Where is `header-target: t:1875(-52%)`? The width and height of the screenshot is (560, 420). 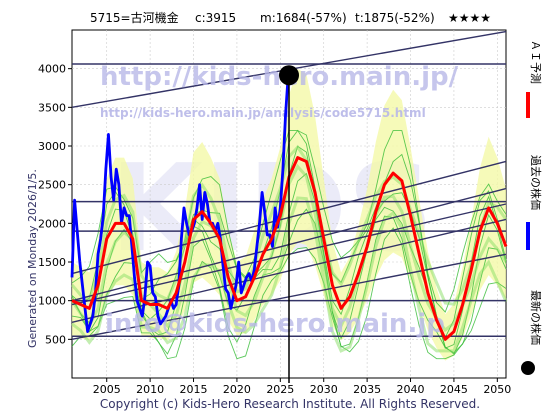
header-target: t:1875(-52%) is located at coordinates (395, 18).